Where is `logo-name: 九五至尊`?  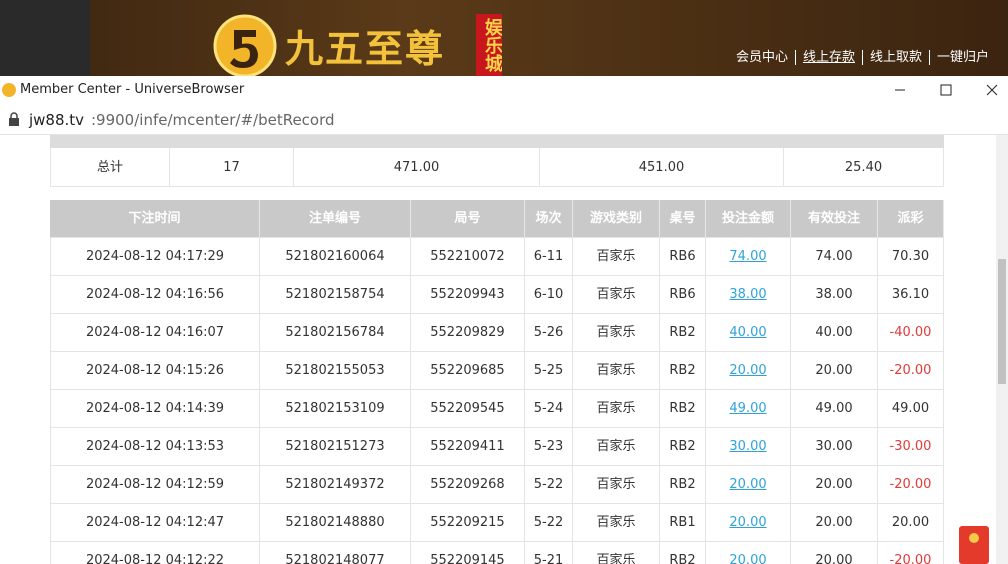
logo-name: 九五至尊 is located at coordinates (365, 48).